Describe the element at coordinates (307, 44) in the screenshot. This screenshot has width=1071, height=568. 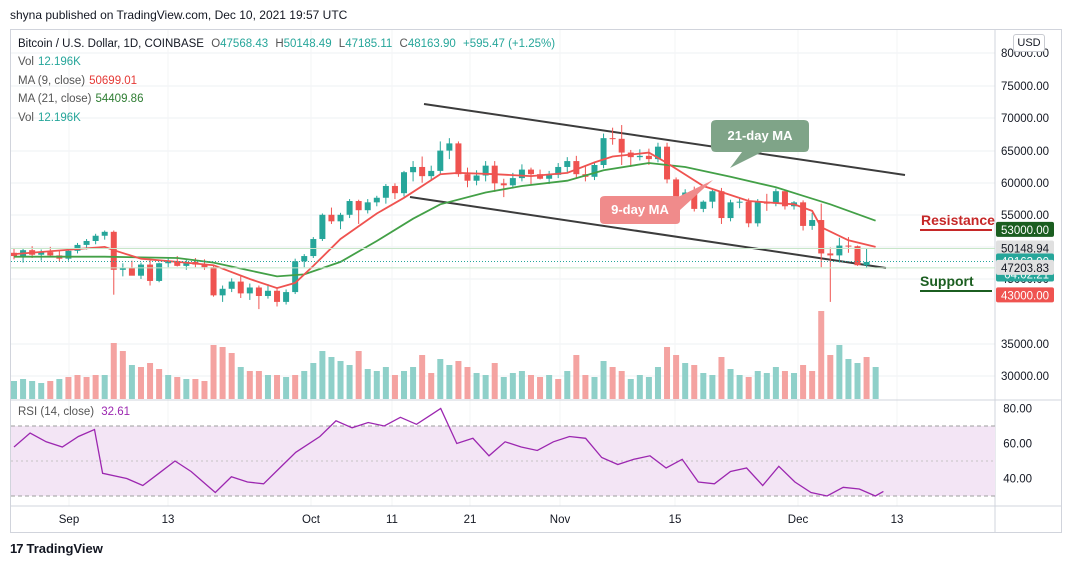
I see `high-value: 50148.49` at that location.